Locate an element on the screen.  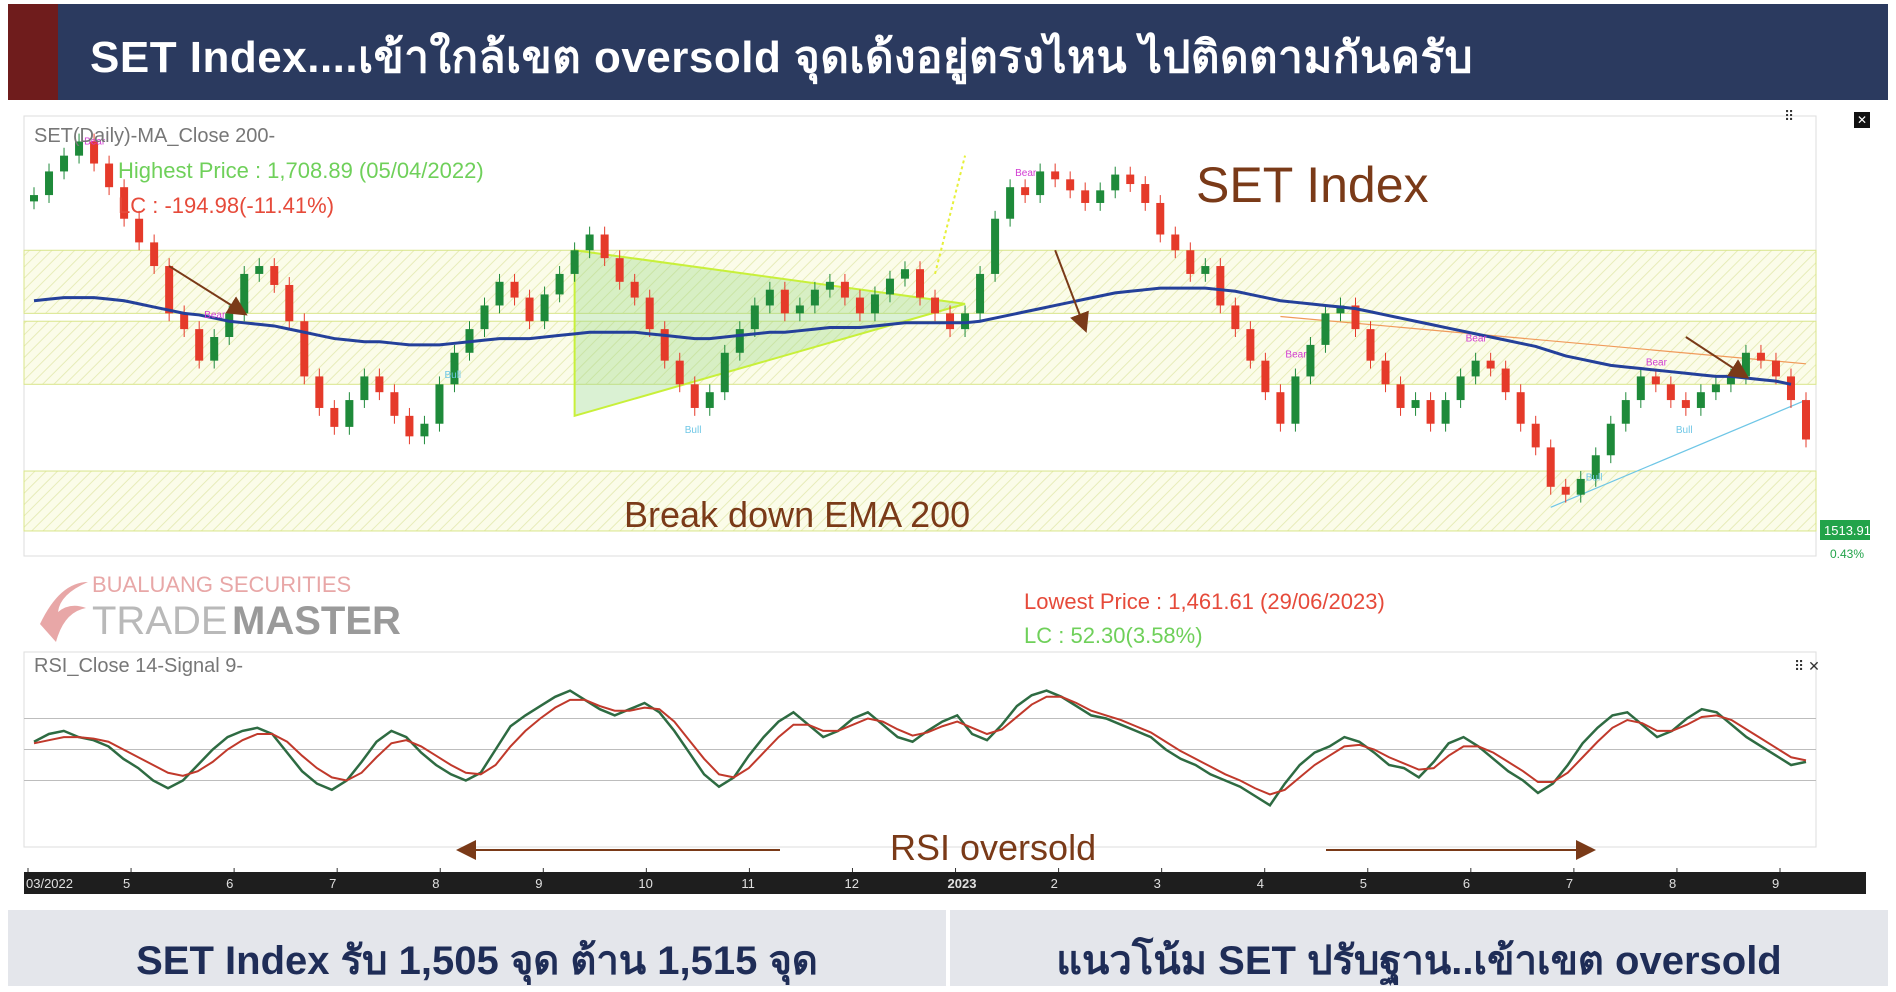
watermark-line2a: TRADE is located at coordinates (160, 621).